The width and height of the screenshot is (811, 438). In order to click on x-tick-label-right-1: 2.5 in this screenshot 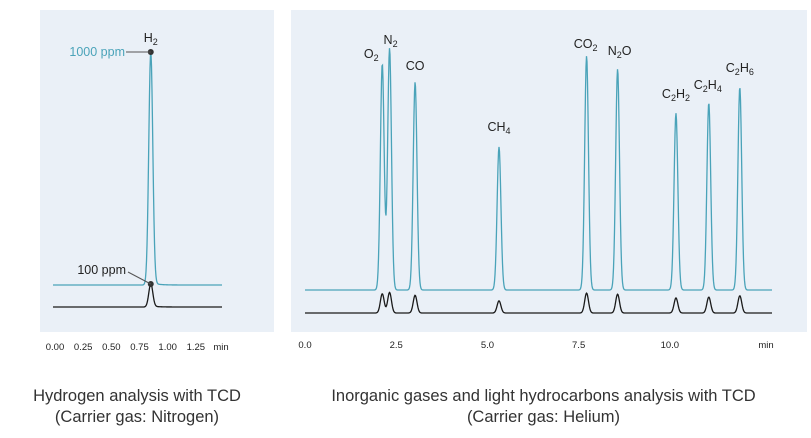, I will do `click(396, 345)`.